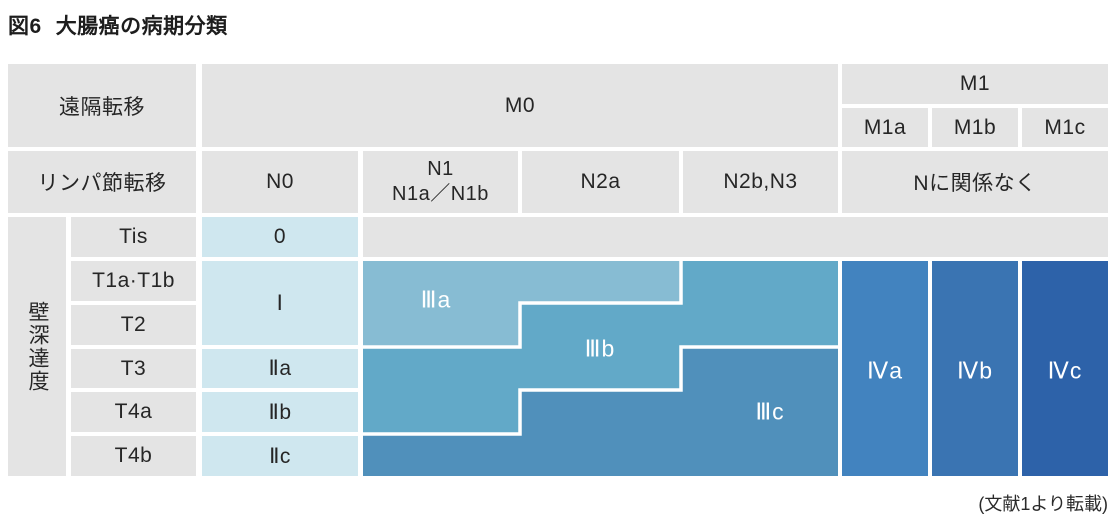 The width and height of the screenshot is (1117, 521). Describe the element at coordinates (440, 194) in the screenshot. I see `n1-header-line2: N1a／N1b` at that location.